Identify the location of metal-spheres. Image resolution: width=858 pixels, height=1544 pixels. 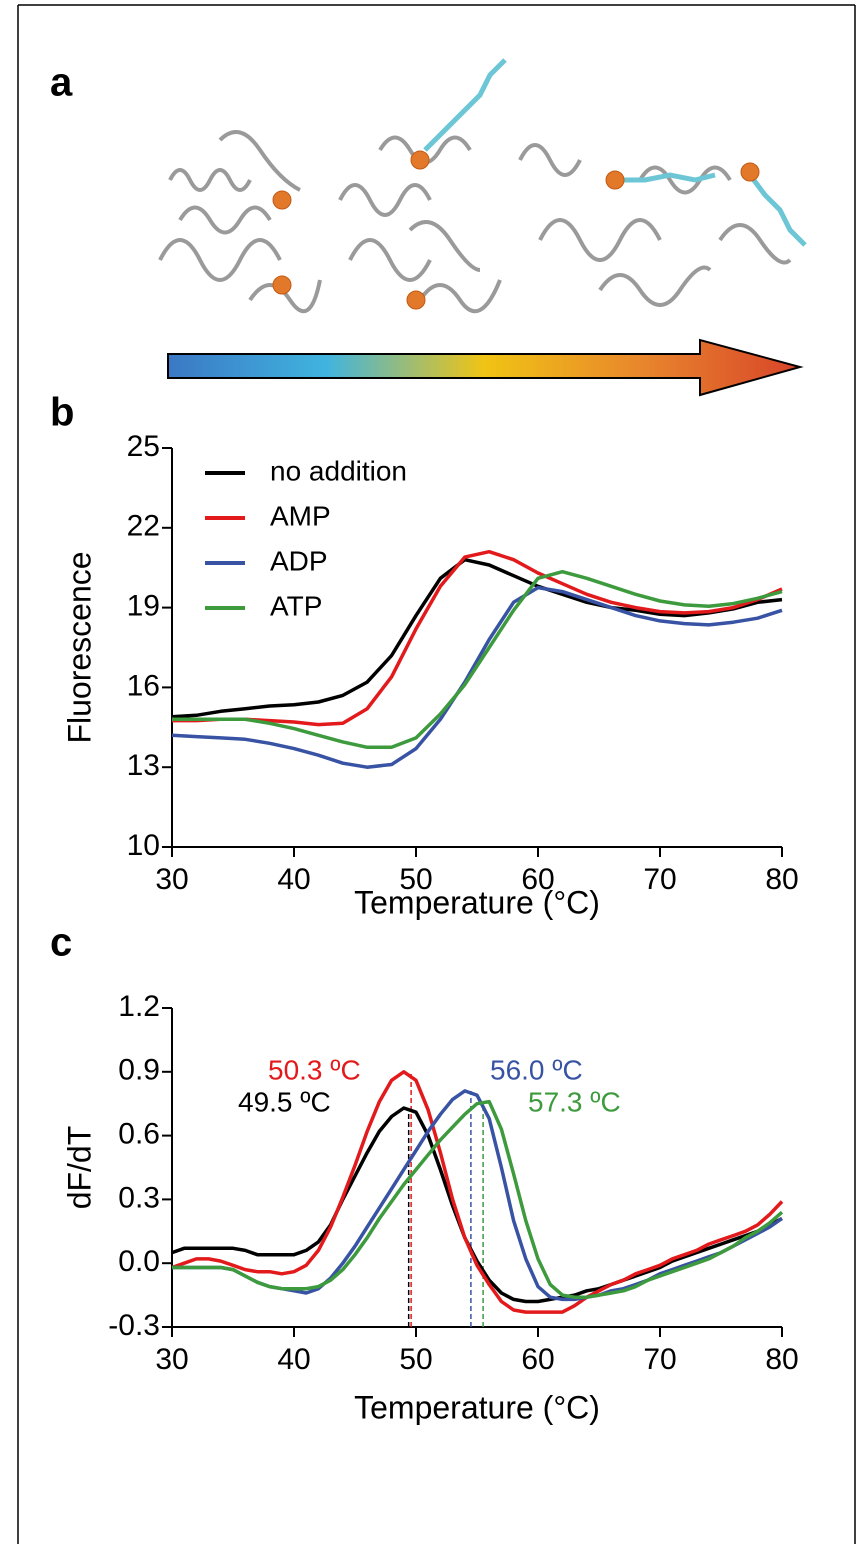
(516, 230).